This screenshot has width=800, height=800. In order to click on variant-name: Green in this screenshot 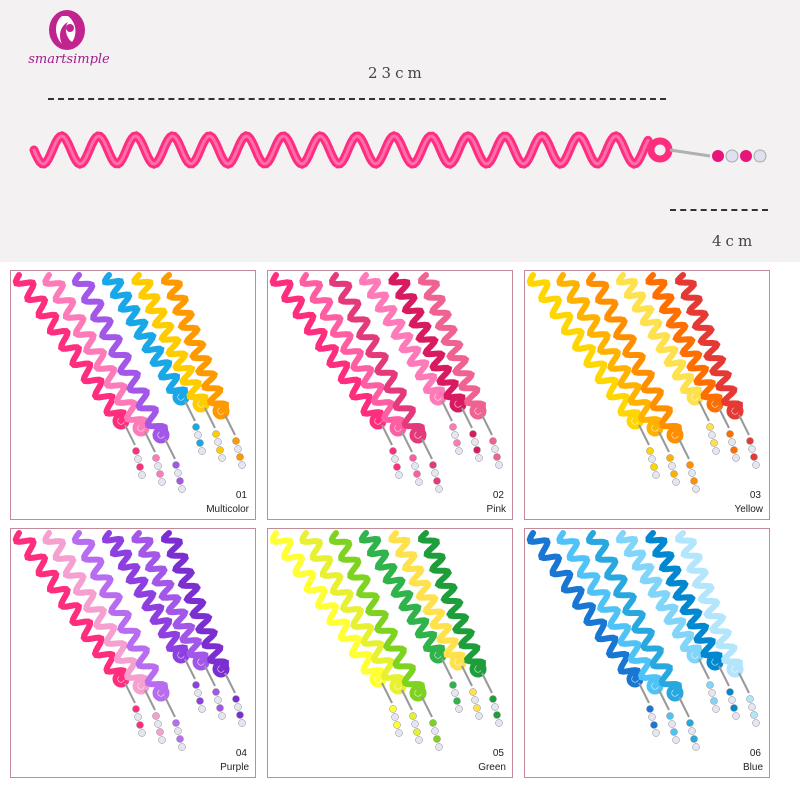, I will do `click(492, 767)`.